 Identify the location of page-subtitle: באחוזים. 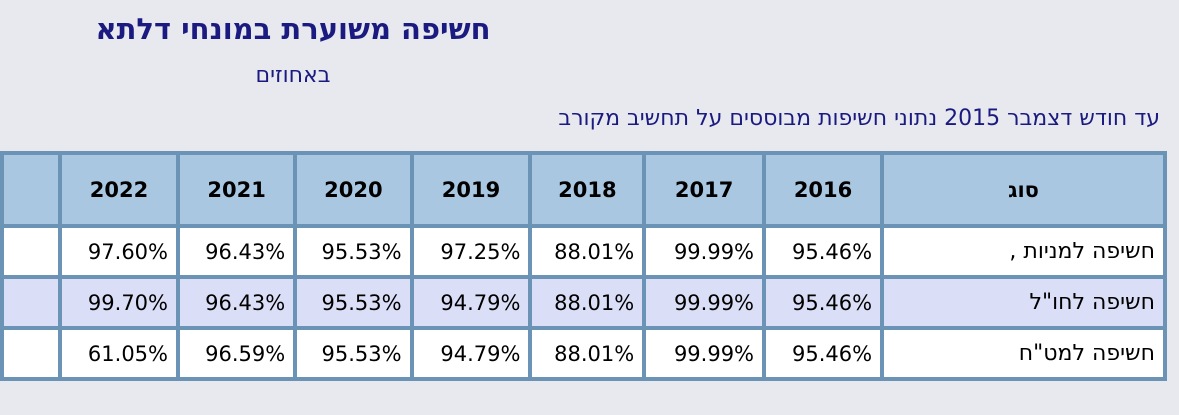
(293, 75).